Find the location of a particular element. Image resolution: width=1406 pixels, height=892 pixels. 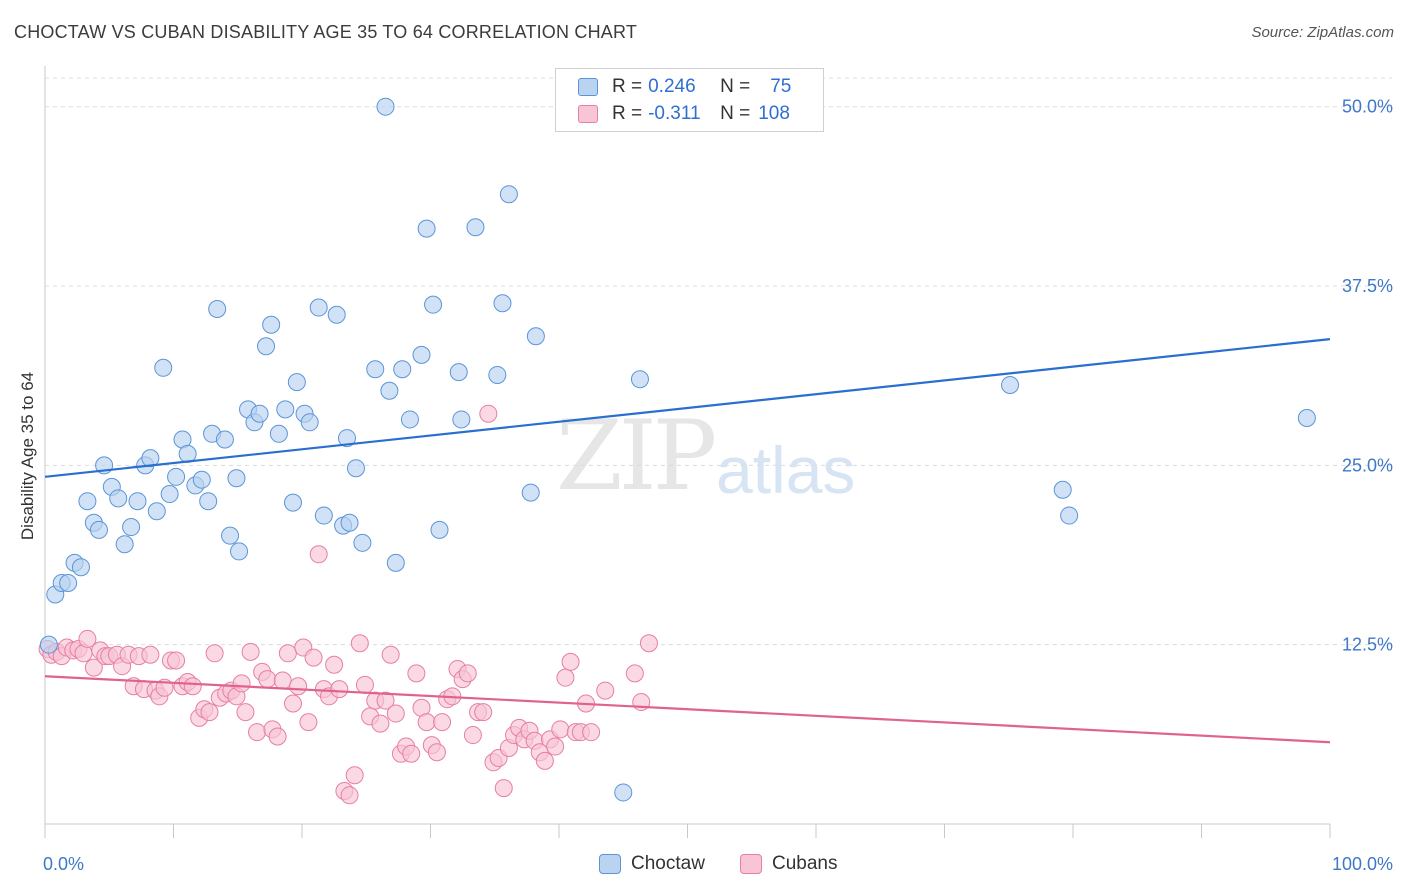

legend-item-cubans: Cubans is located at coordinates (789, 864).